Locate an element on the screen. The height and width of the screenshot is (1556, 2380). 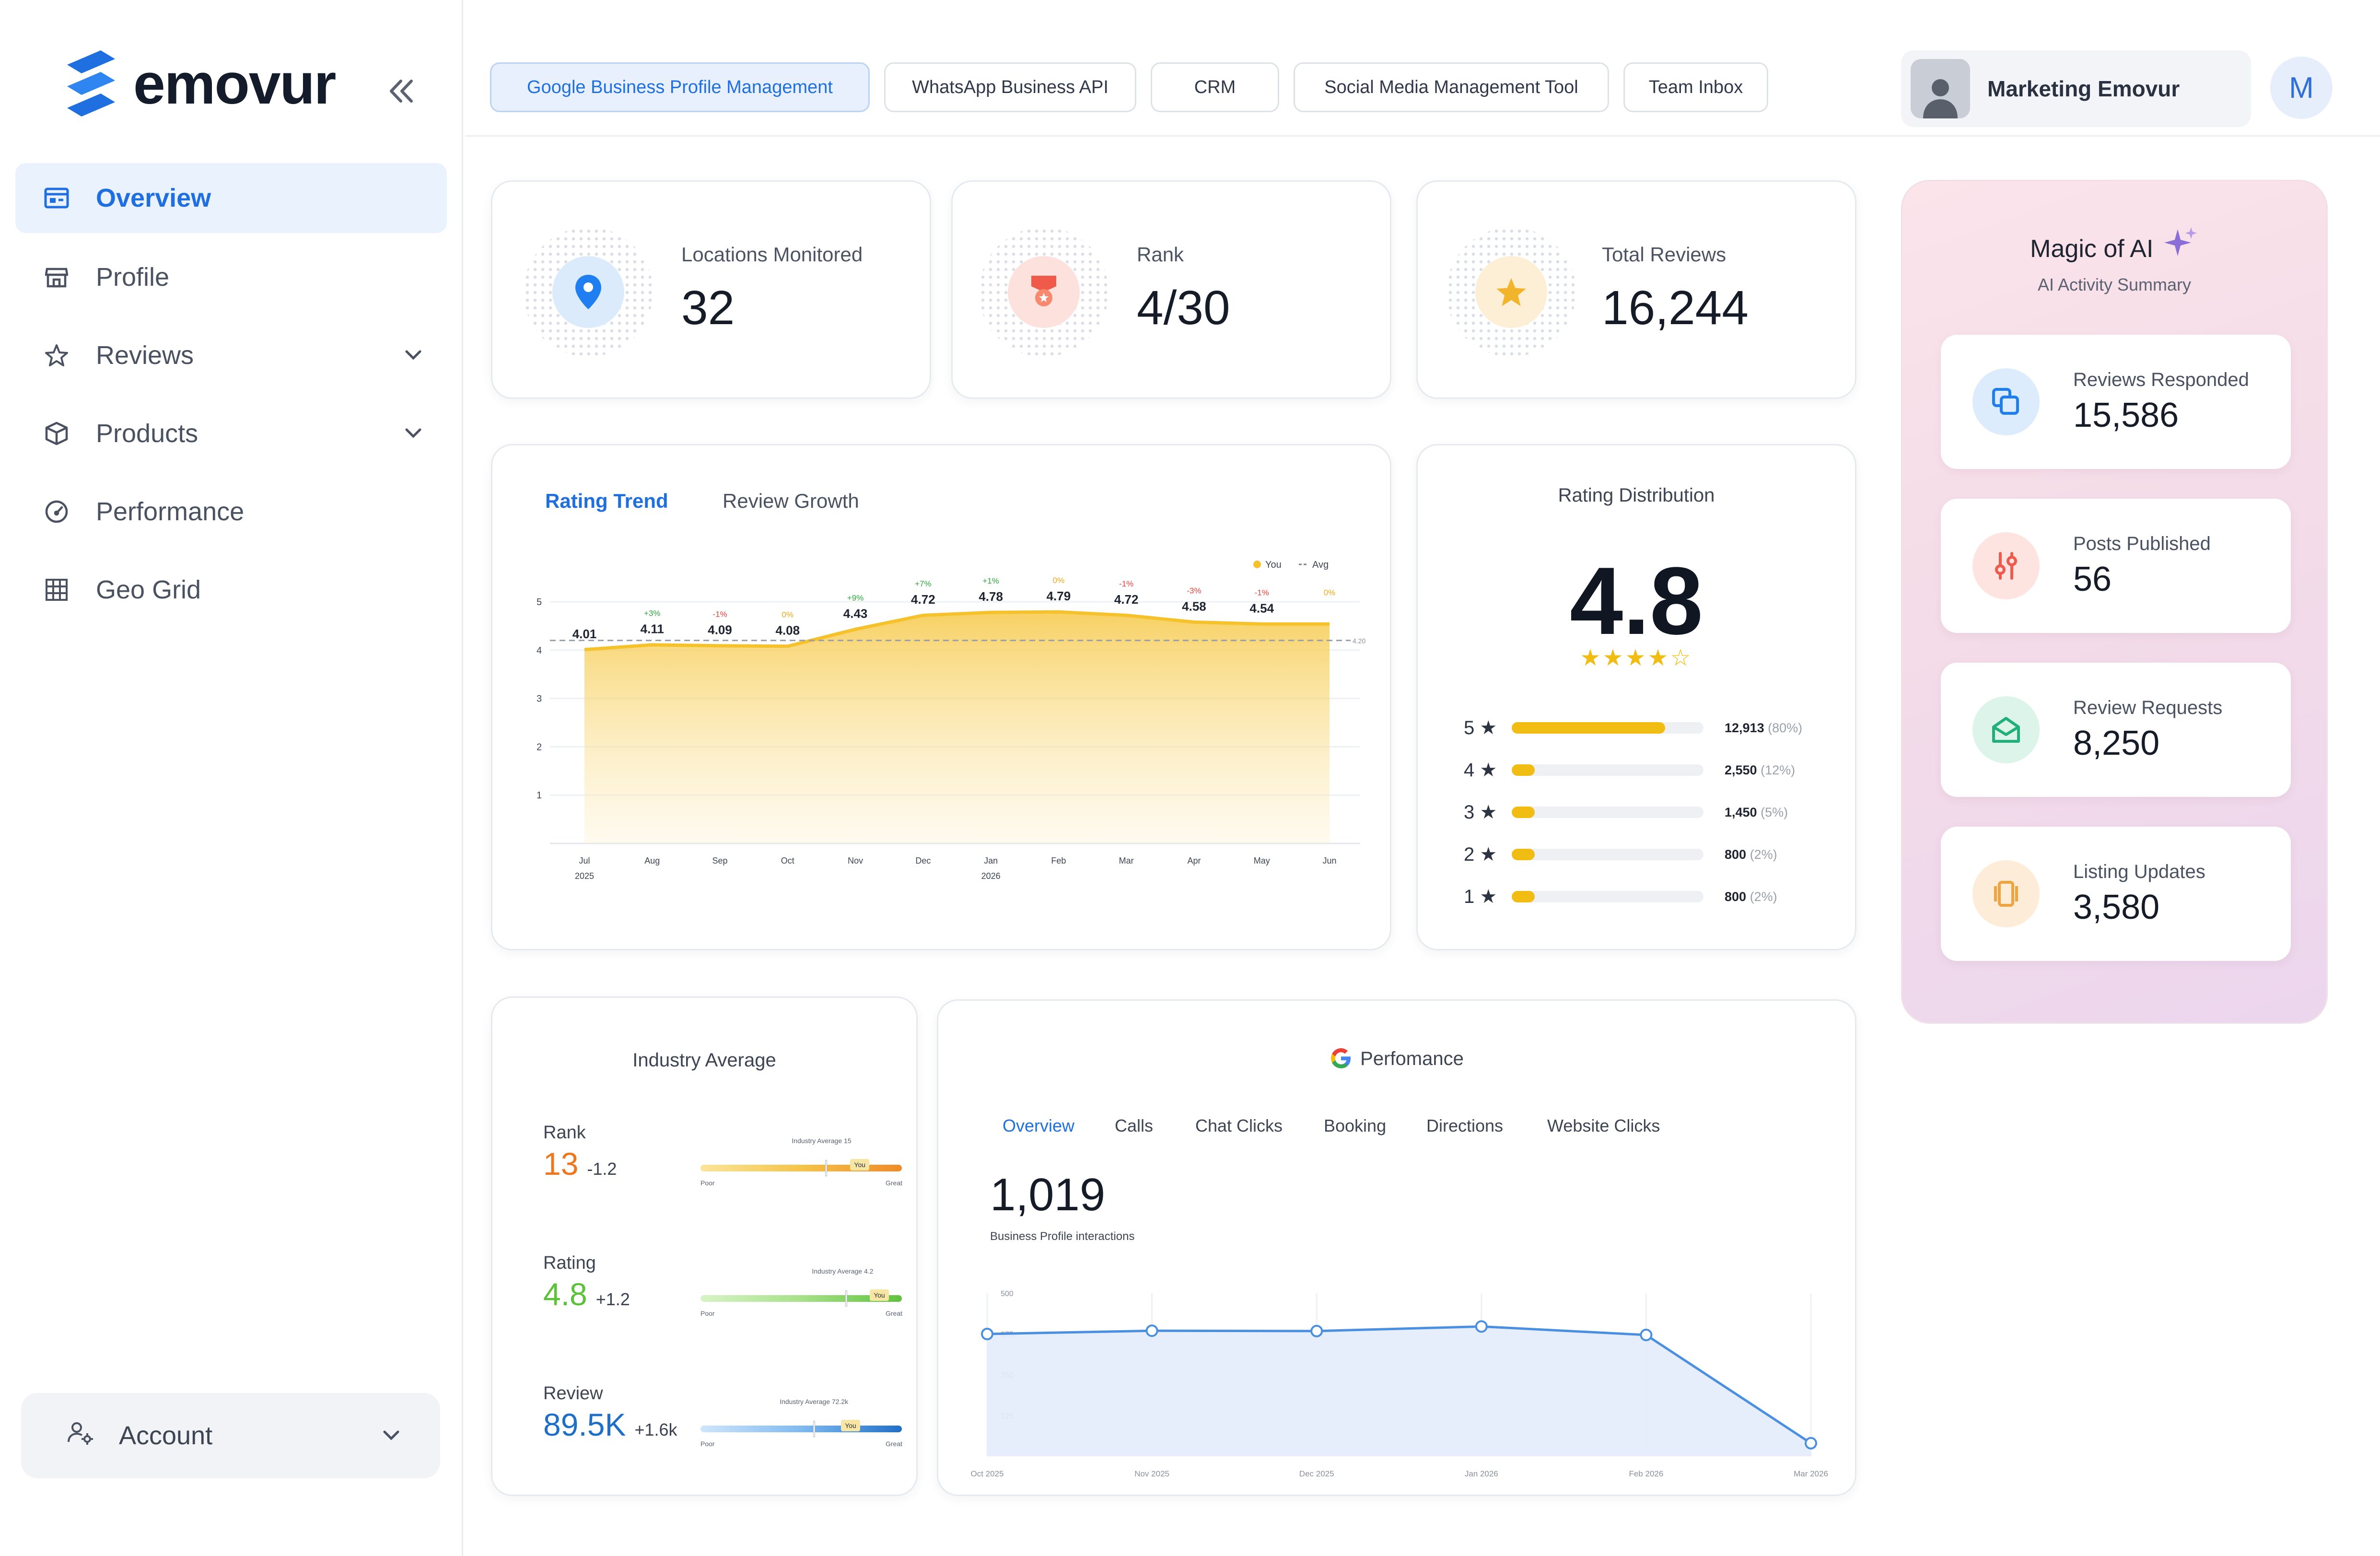
perf-tab-booking: Booking is located at coordinates (1355, 1125).